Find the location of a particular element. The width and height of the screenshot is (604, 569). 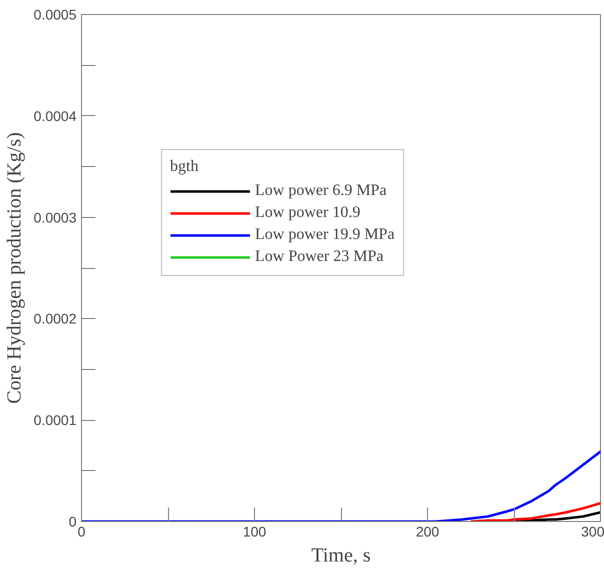

y-tick-label: 0.0005 is located at coordinates (55, 14).